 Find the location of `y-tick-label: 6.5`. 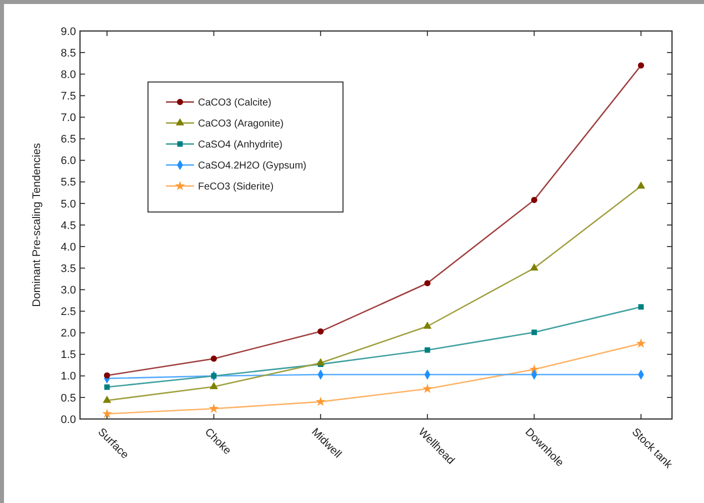

y-tick-label: 6.5 is located at coordinates (68, 140).